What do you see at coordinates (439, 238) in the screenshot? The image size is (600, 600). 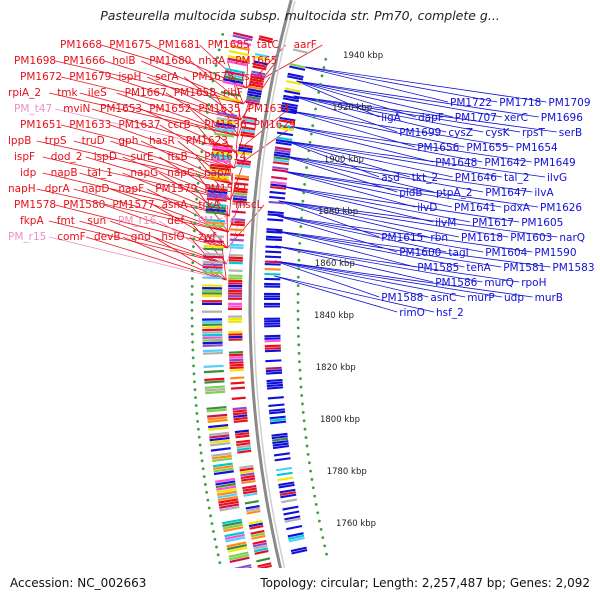 I see `gene-label-right: rbn` at bounding box center [439, 238].